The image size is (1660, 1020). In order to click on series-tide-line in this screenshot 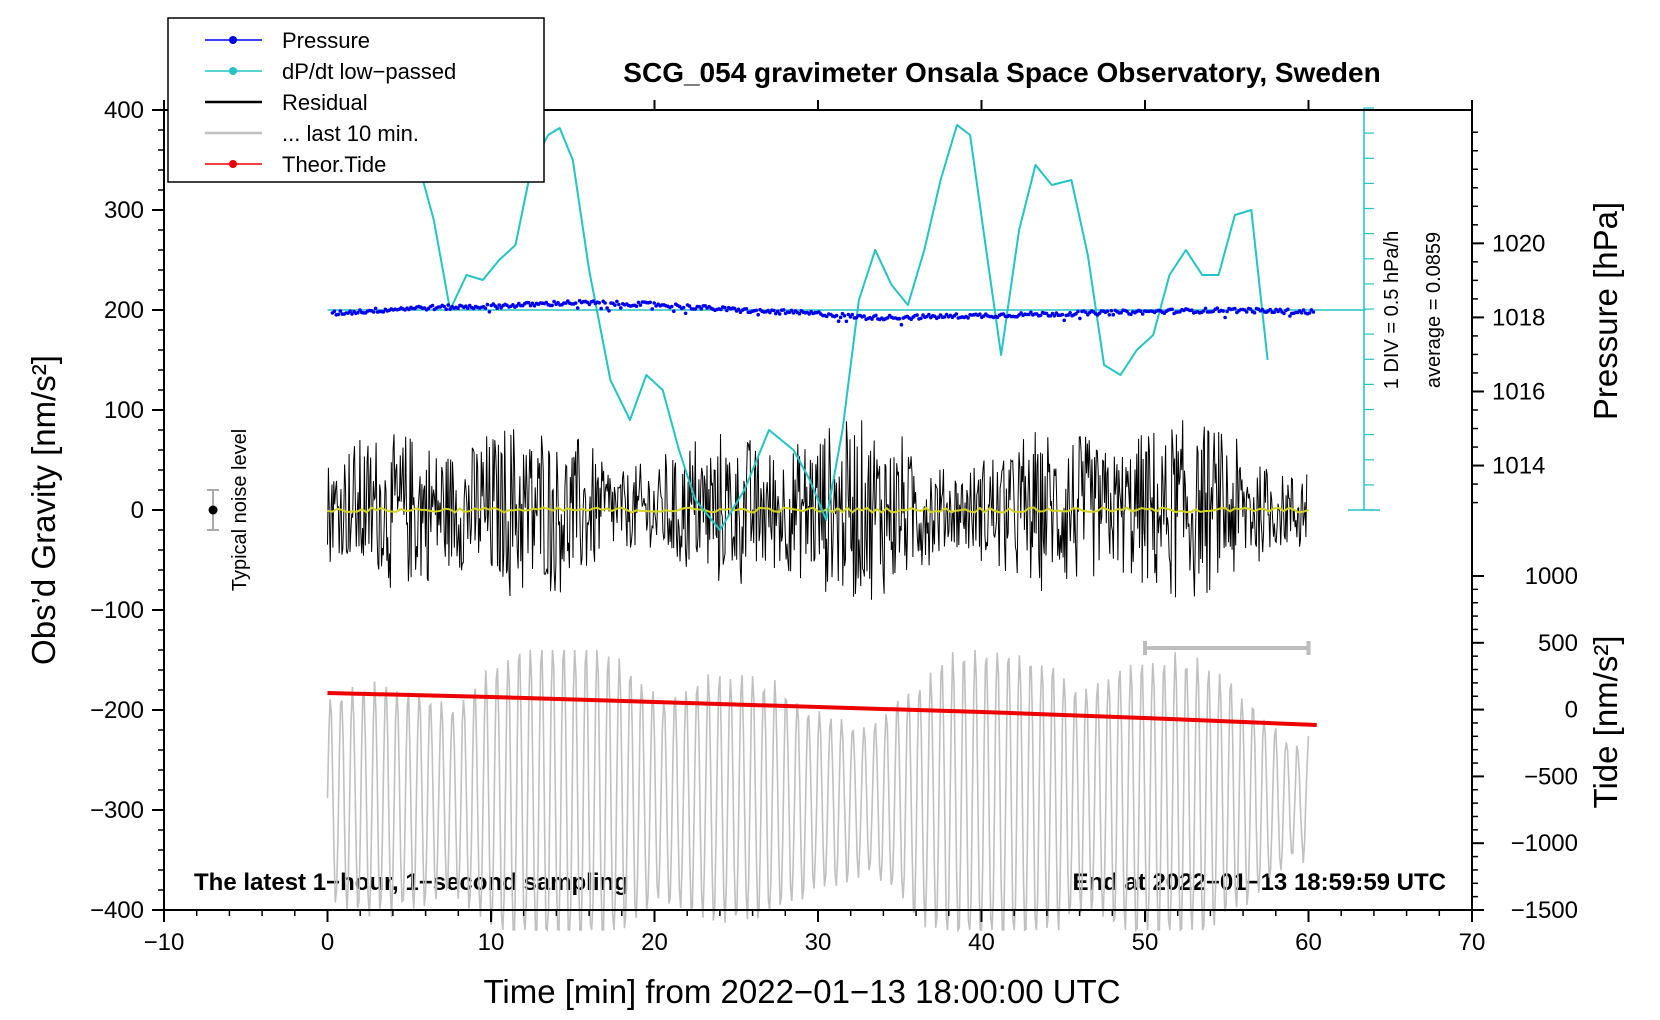, I will do `click(822, 709)`.